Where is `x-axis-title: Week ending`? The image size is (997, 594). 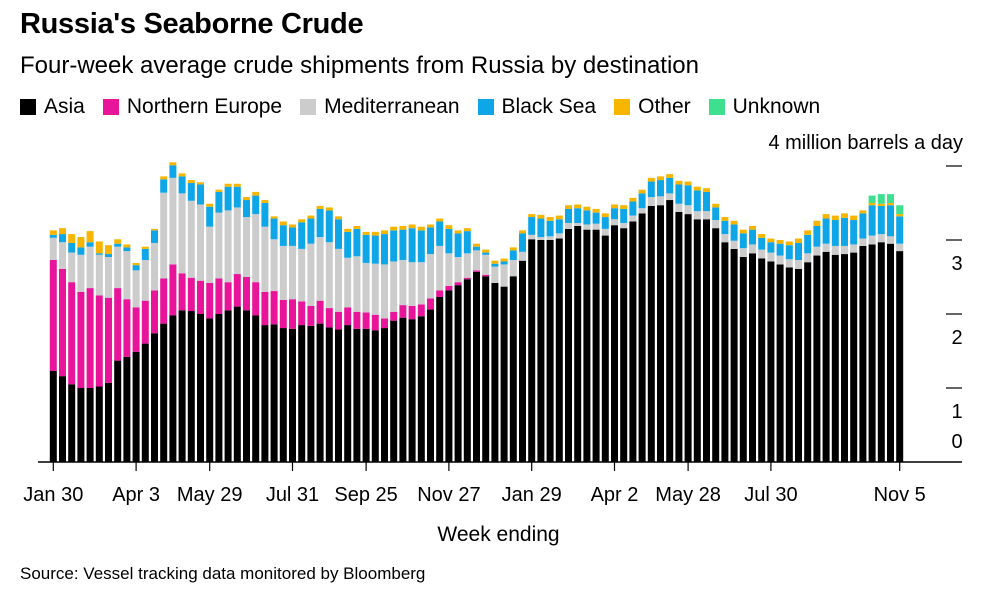
x-axis-title: Week ending is located at coordinates (498, 535).